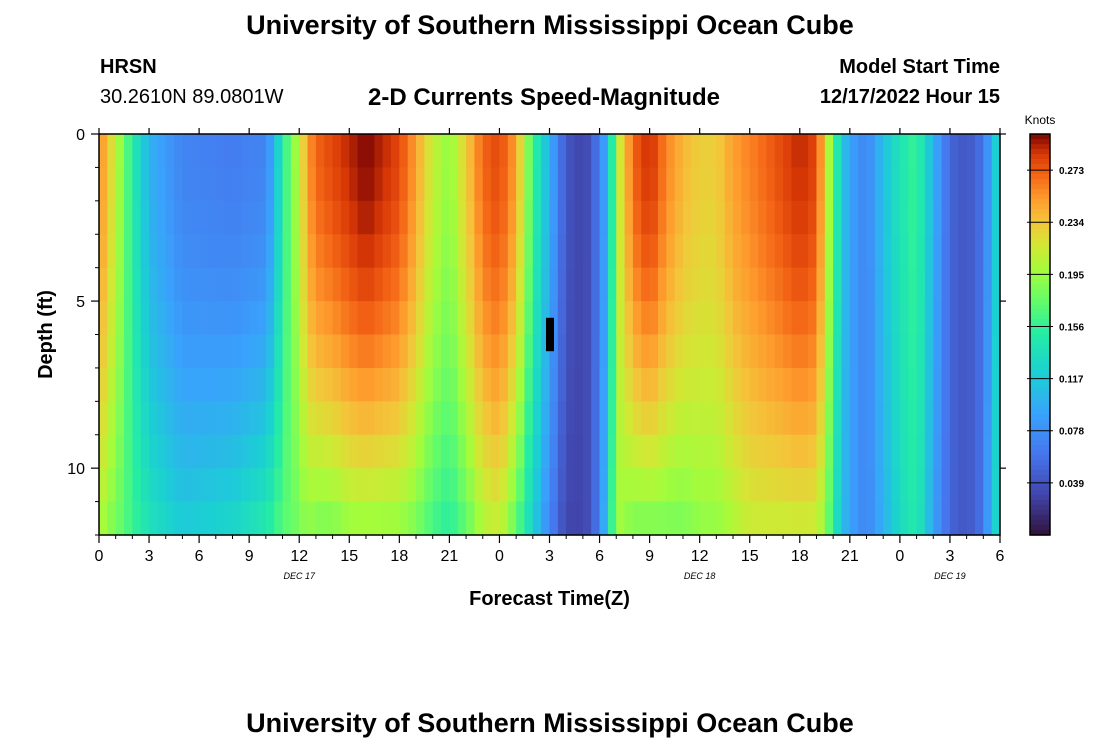 The height and width of the screenshot is (750, 1100). What do you see at coordinates (1040, 120) in the screenshot?
I see `colorbar-label: Knots` at bounding box center [1040, 120].